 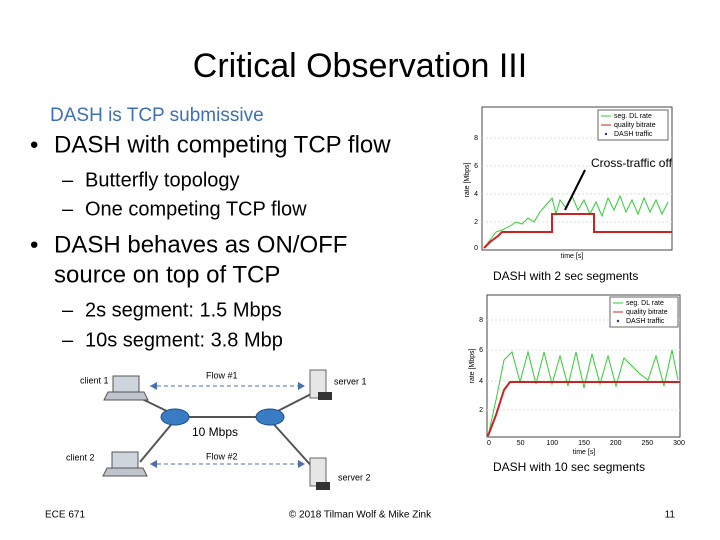 What do you see at coordinates (184, 340) in the screenshot?
I see `sub-text: 10s segment: 3.8 Mbp` at bounding box center [184, 340].